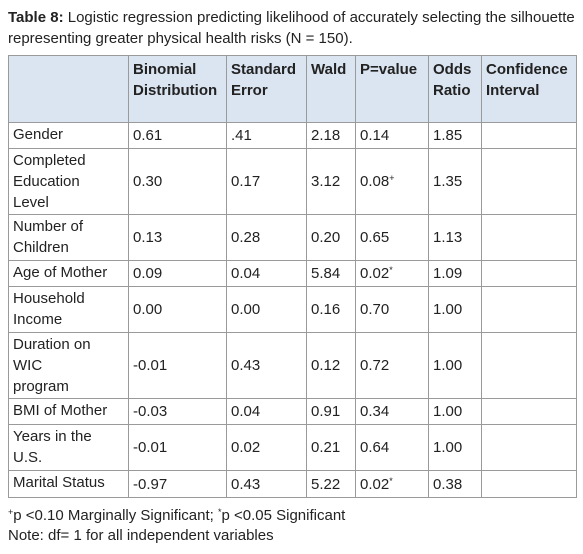 The height and width of the screenshot is (554, 583). Describe the element at coordinates (177, 273) in the screenshot. I see `cell: 0.09` at that location.